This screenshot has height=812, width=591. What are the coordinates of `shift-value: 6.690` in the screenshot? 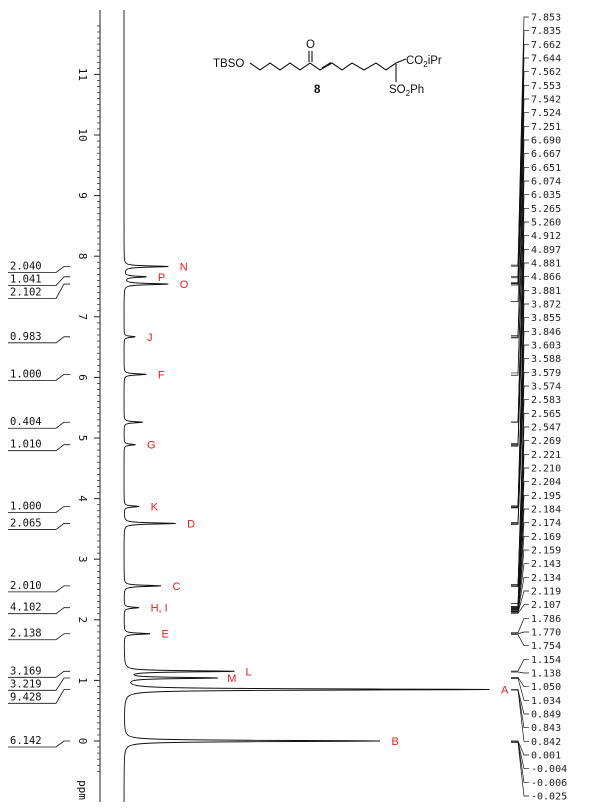 It's located at (546, 141).